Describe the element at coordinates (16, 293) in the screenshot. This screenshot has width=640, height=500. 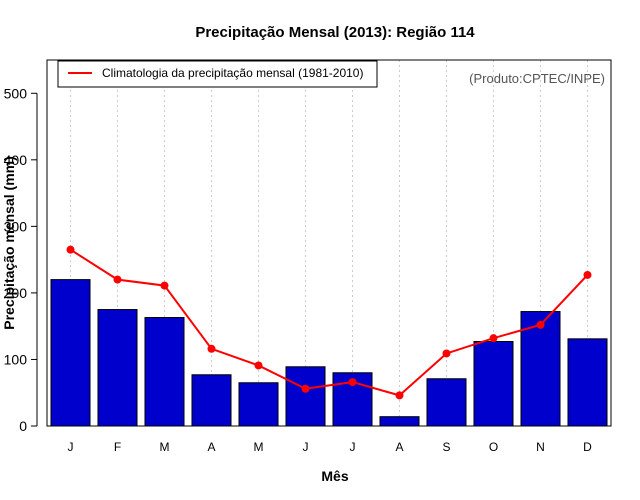
I see `y-tick-label: 200` at that location.